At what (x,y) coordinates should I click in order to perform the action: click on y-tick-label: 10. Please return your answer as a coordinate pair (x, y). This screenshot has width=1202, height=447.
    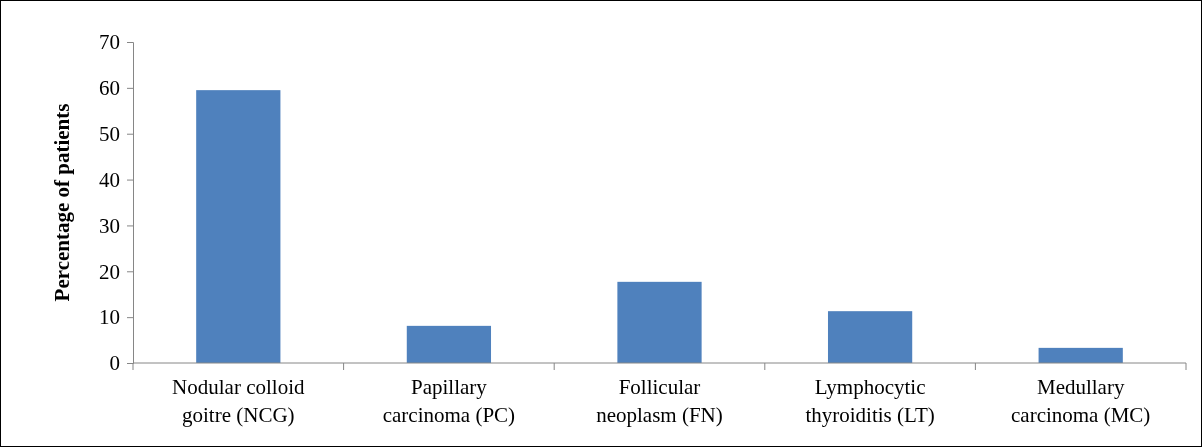
    Looking at the image, I should click on (109, 317).